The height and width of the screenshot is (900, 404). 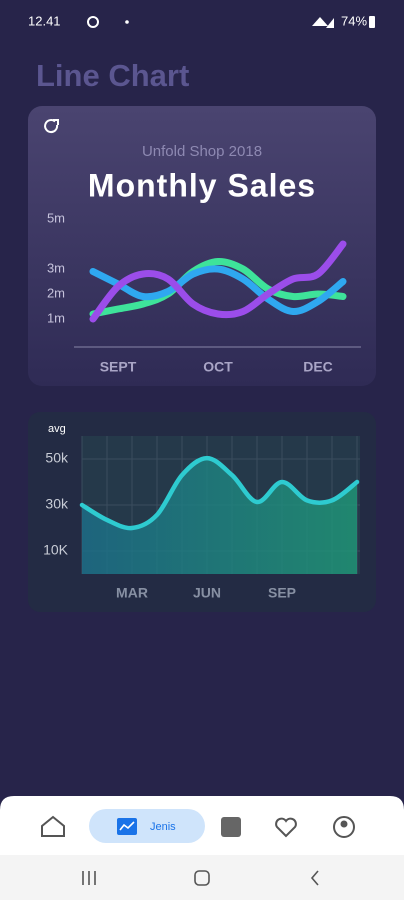 What do you see at coordinates (57, 458) in the screenshot?
I see `y-tick-label: 50k` at bounding box center [57, 458].